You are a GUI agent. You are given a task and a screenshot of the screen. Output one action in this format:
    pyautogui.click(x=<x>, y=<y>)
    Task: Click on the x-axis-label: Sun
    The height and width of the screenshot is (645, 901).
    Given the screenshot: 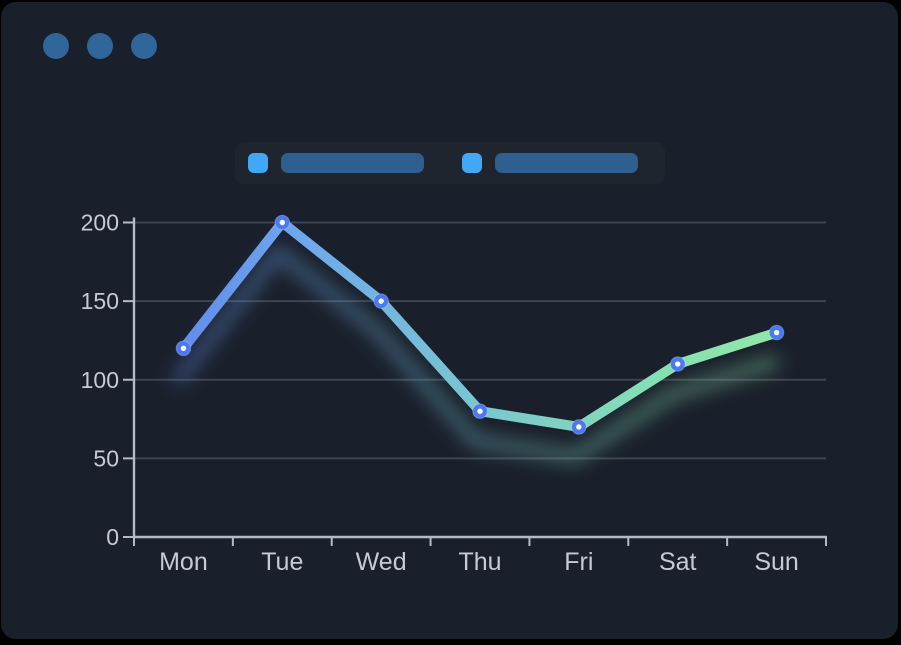 What is the action you would take?
    pyautogui.click(x=776, y=562)
    